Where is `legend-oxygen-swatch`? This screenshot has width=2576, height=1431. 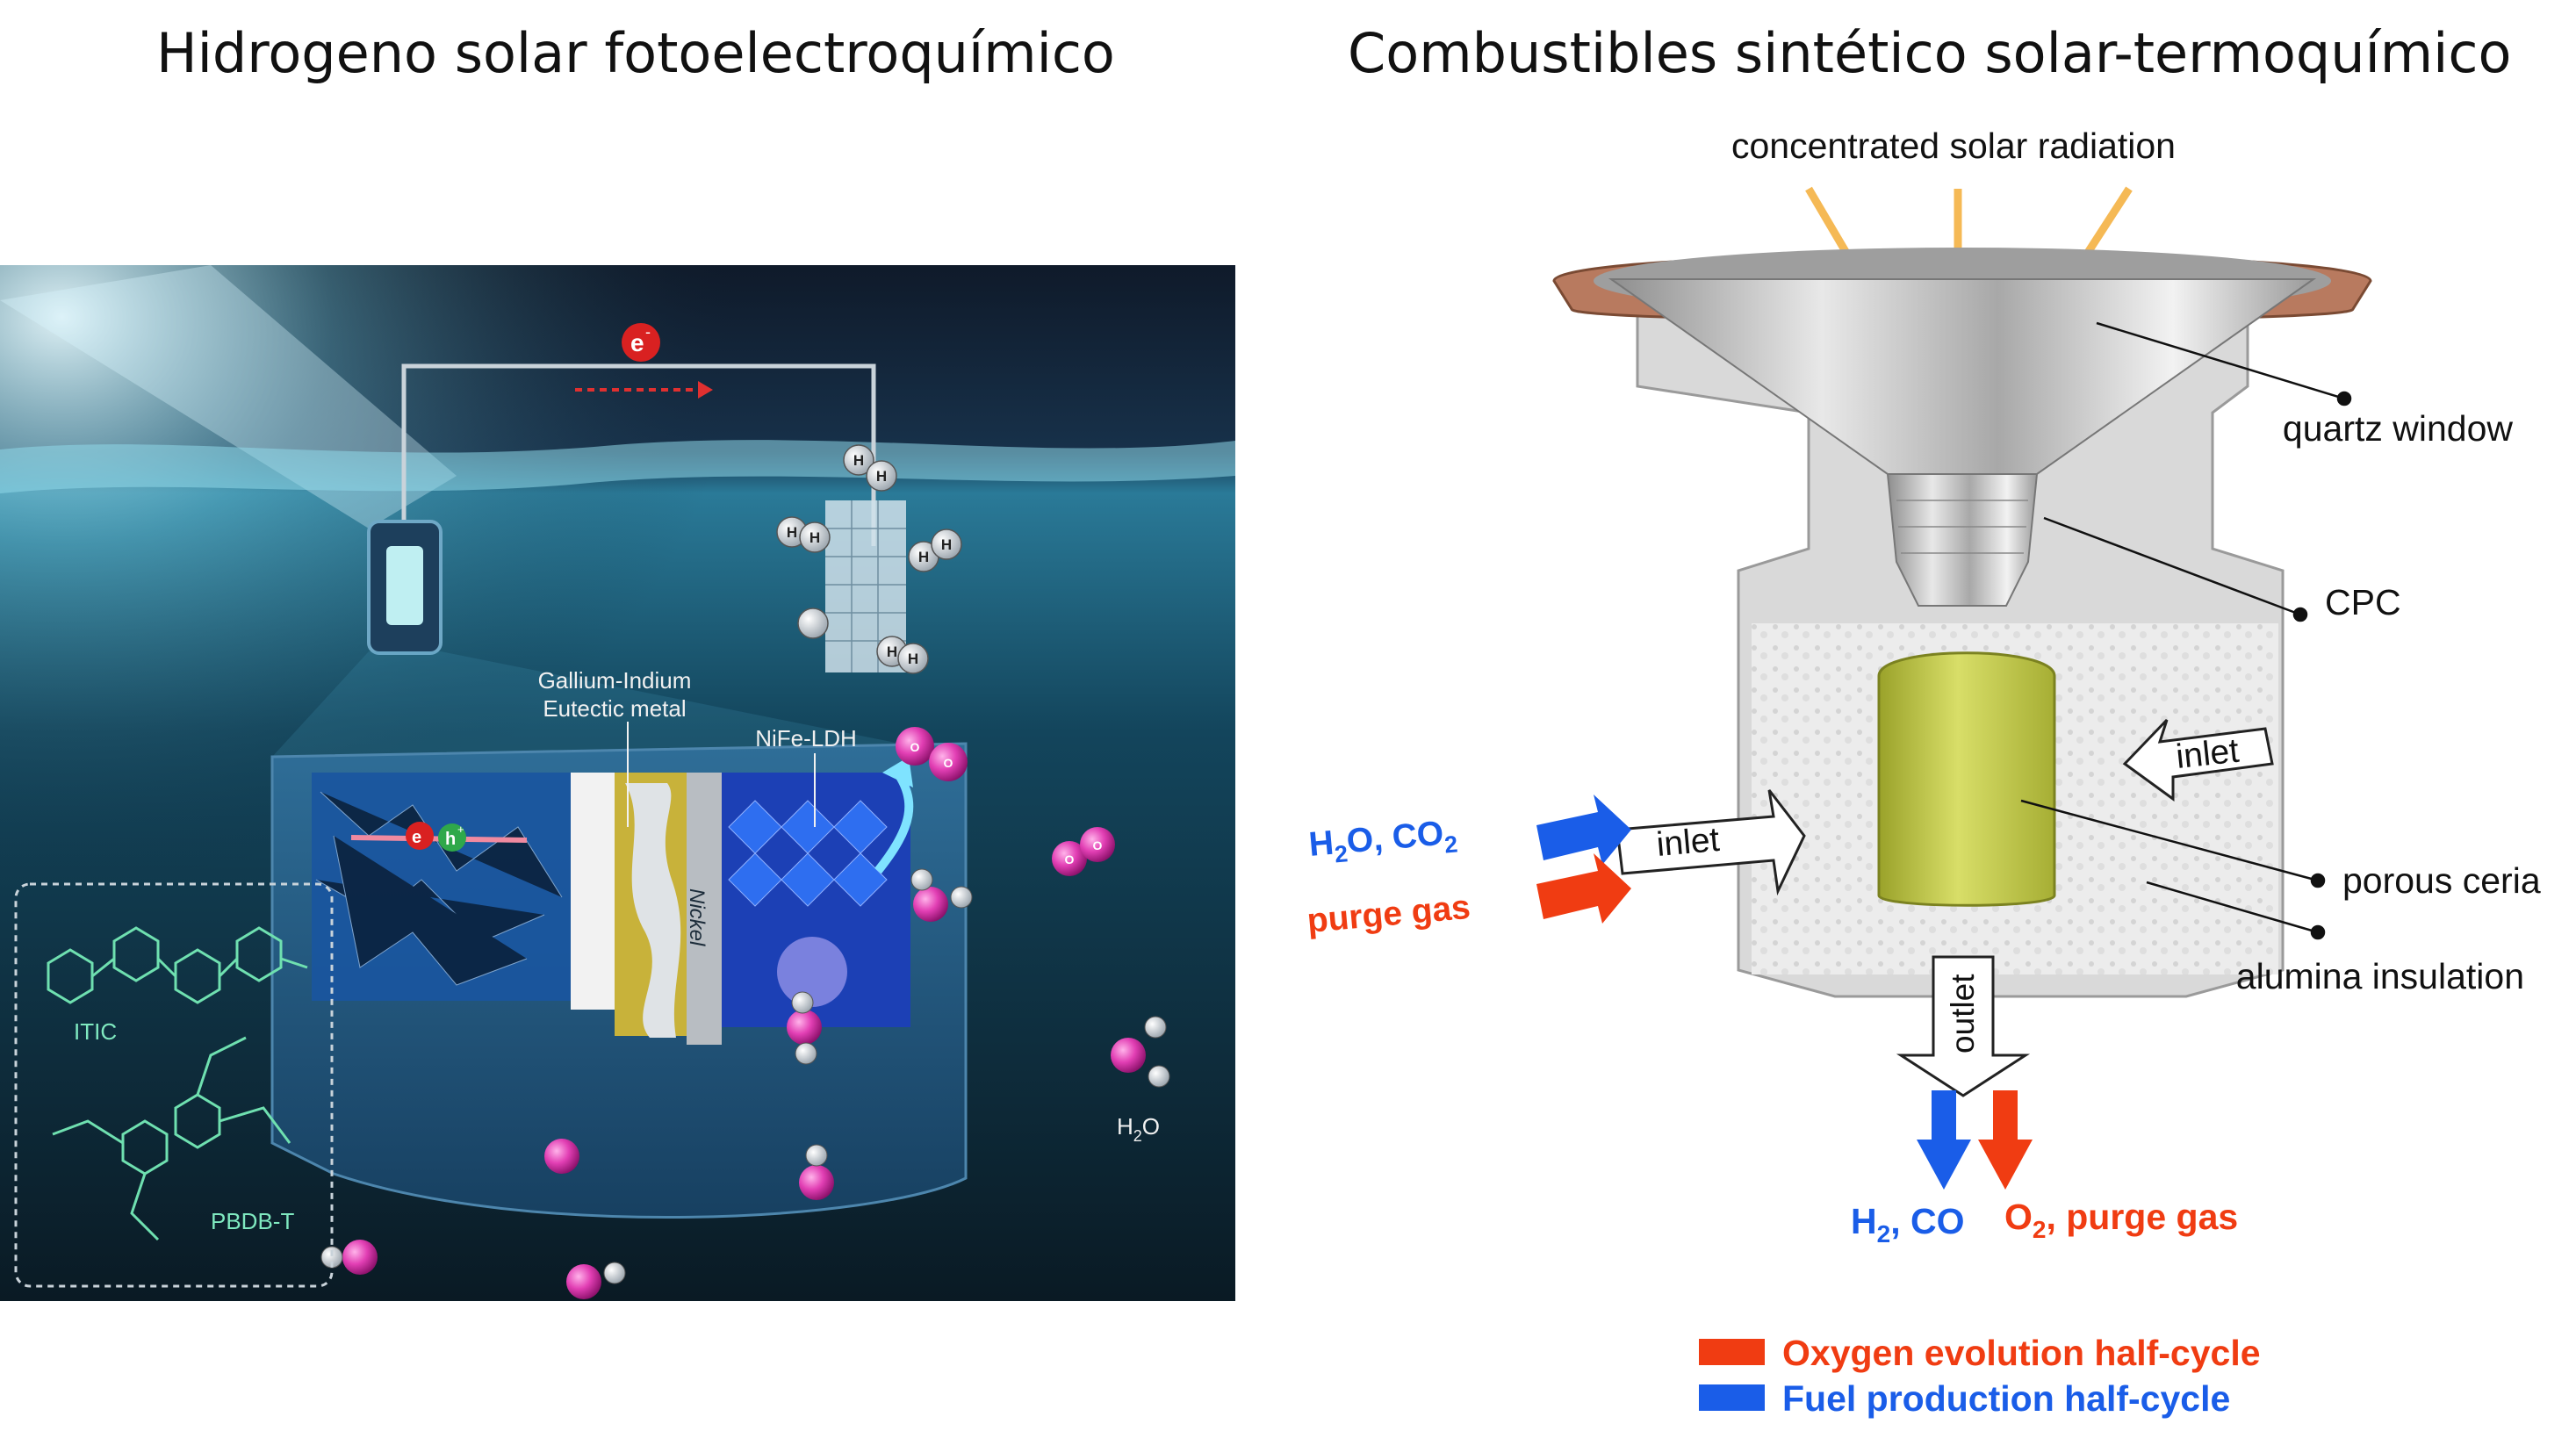
legend-oxygen-swatch is located at coordinates (1732, 1352).